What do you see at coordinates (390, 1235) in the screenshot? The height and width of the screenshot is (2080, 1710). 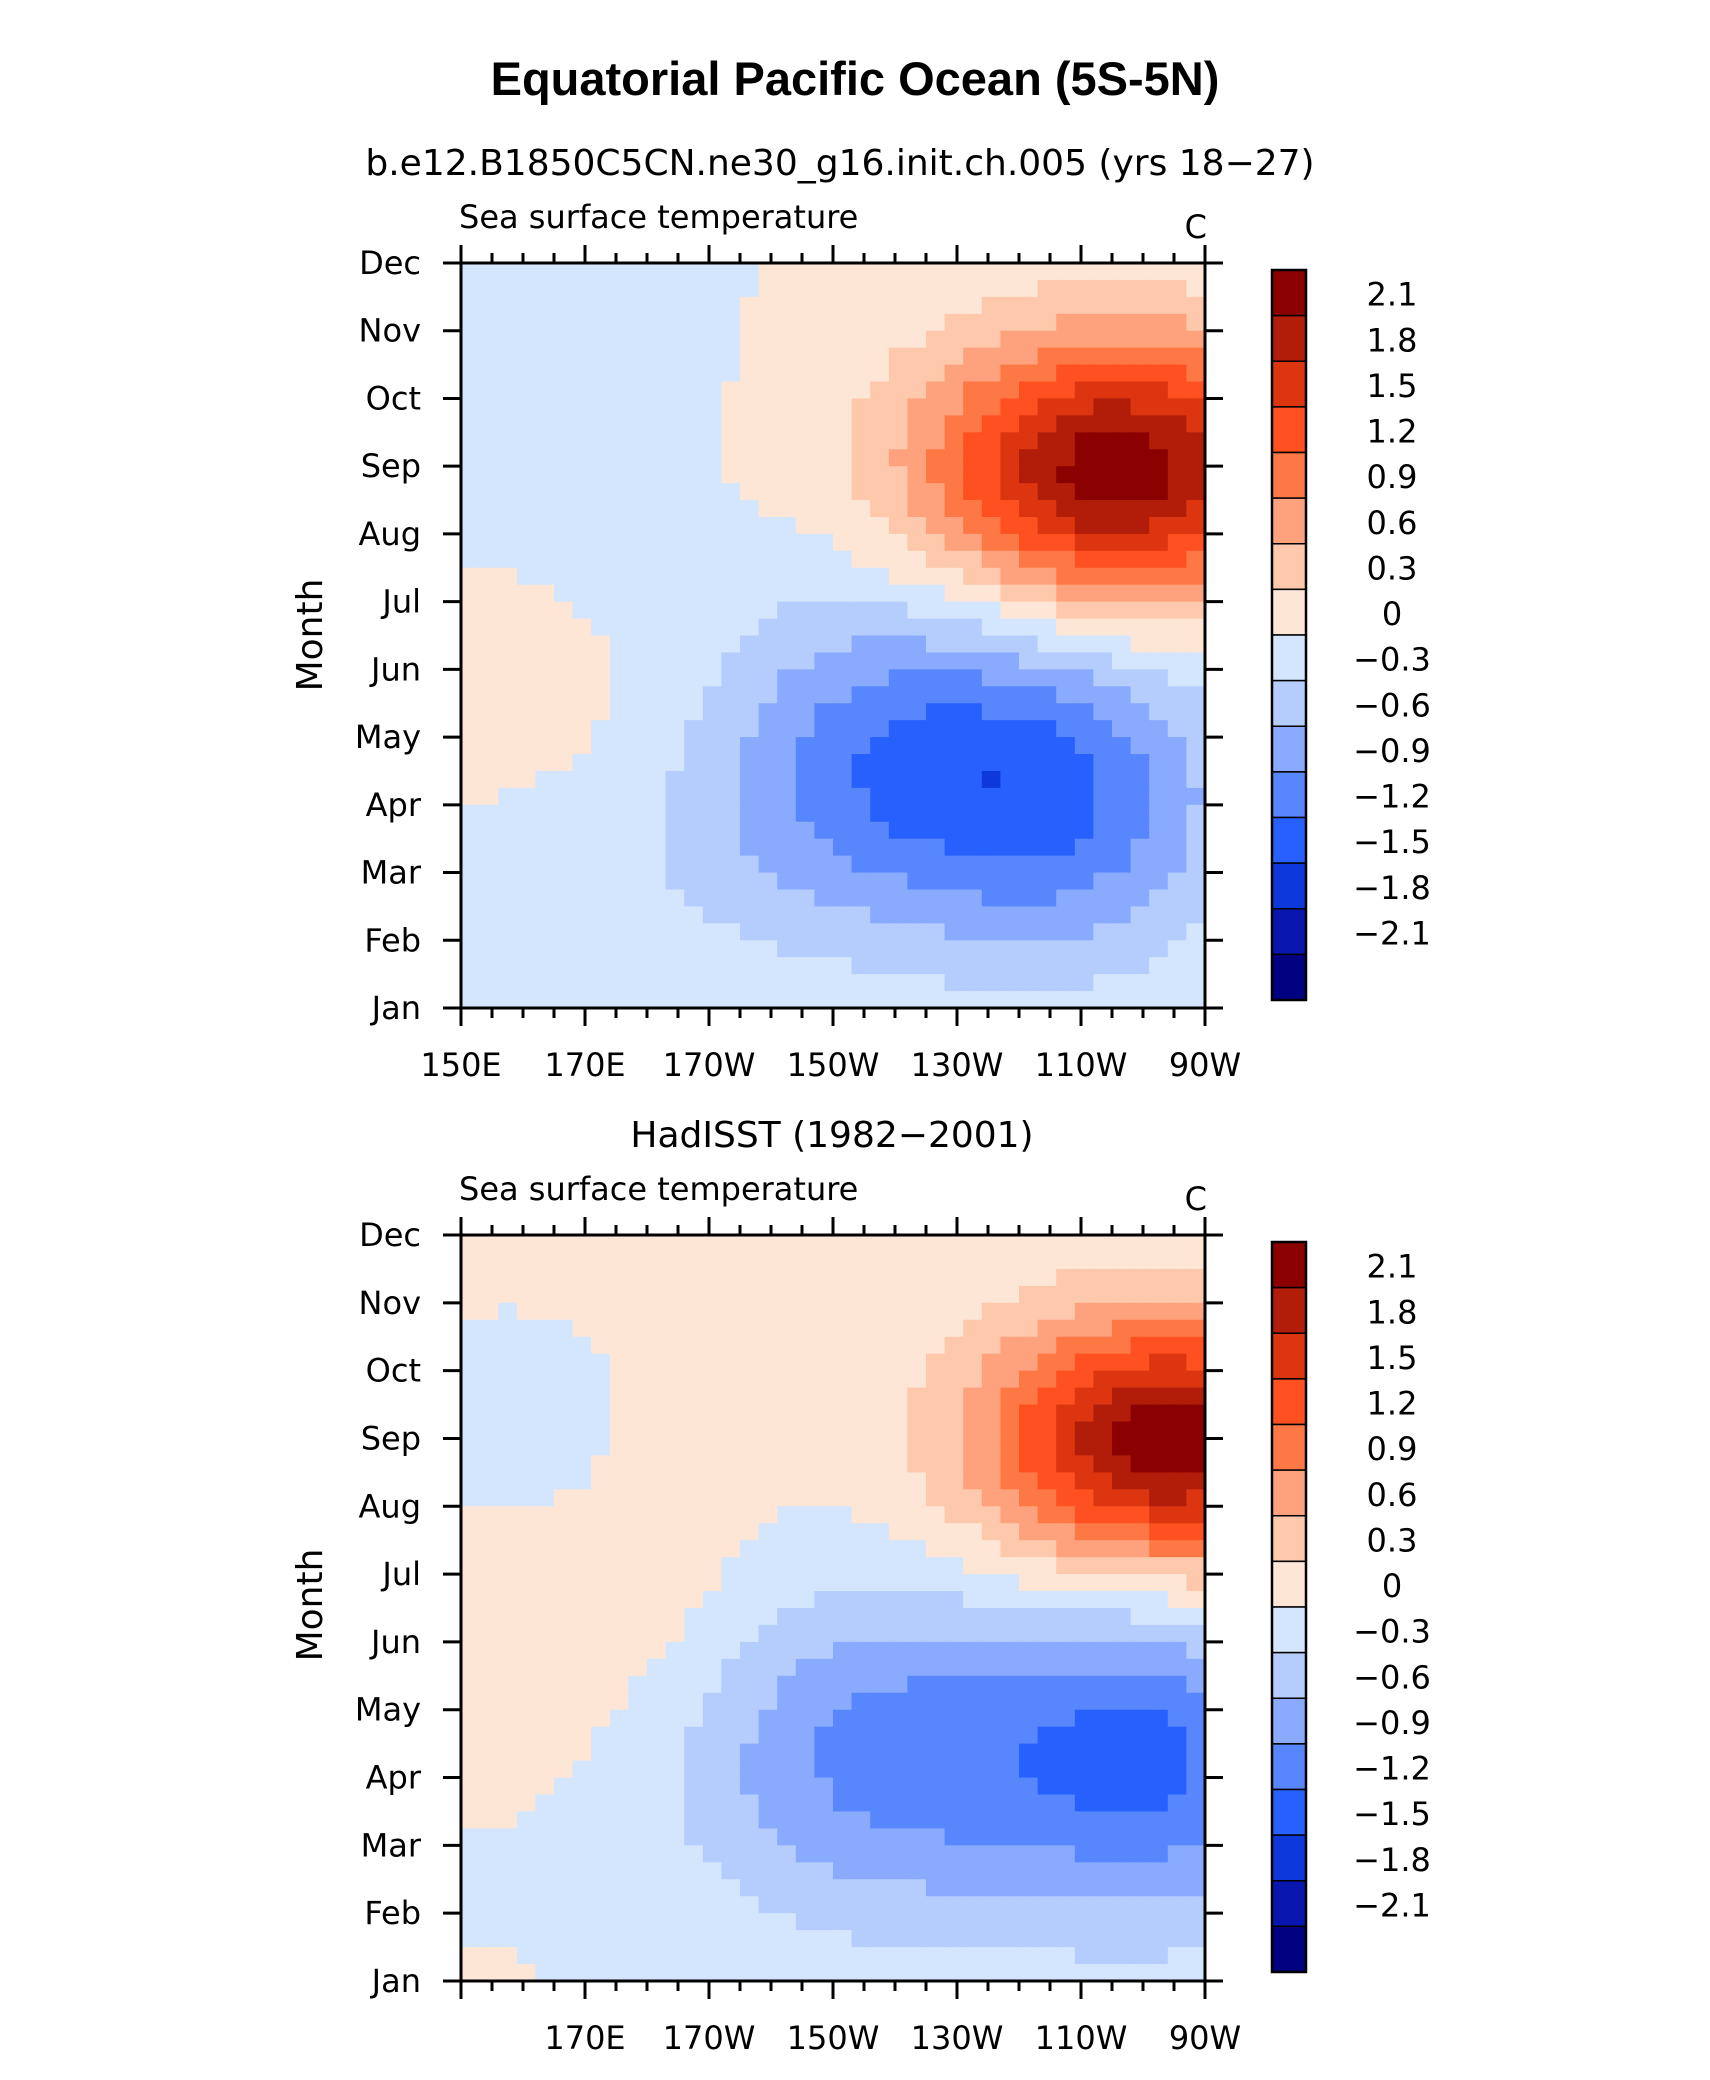 I see `y-tick-label: Dec` at bounding box center [390, 1235].